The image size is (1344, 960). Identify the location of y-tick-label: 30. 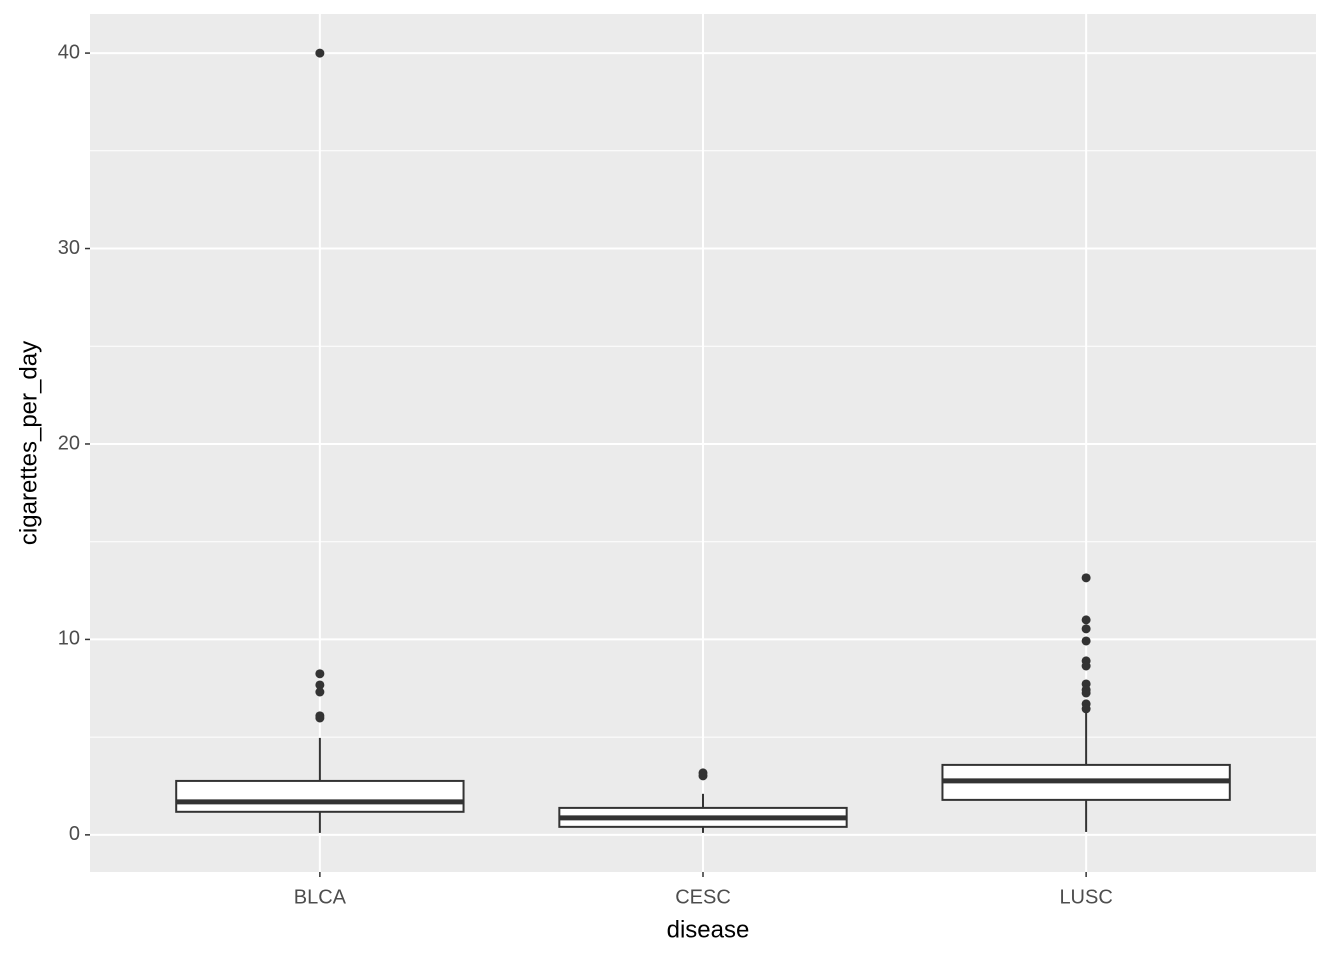
(69, 248).